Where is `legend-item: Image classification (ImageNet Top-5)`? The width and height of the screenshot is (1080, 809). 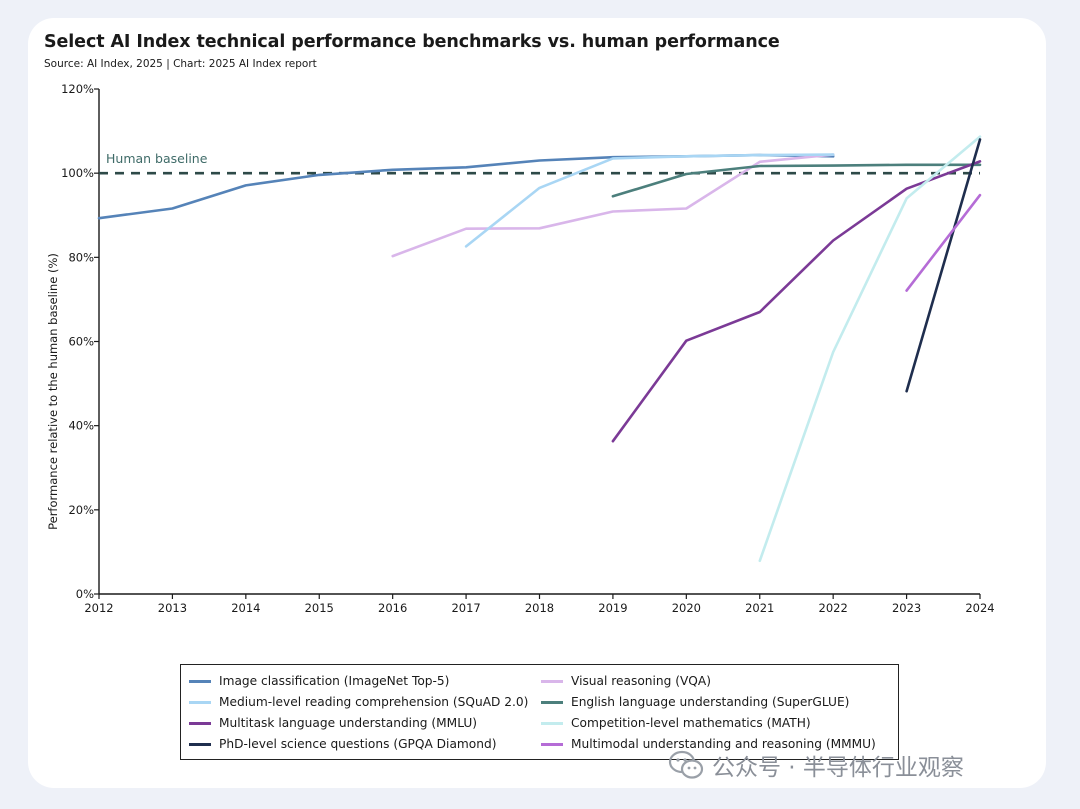 legend-item: Image classification (ImageNet Top-5) is located at coordinates (319, 681).